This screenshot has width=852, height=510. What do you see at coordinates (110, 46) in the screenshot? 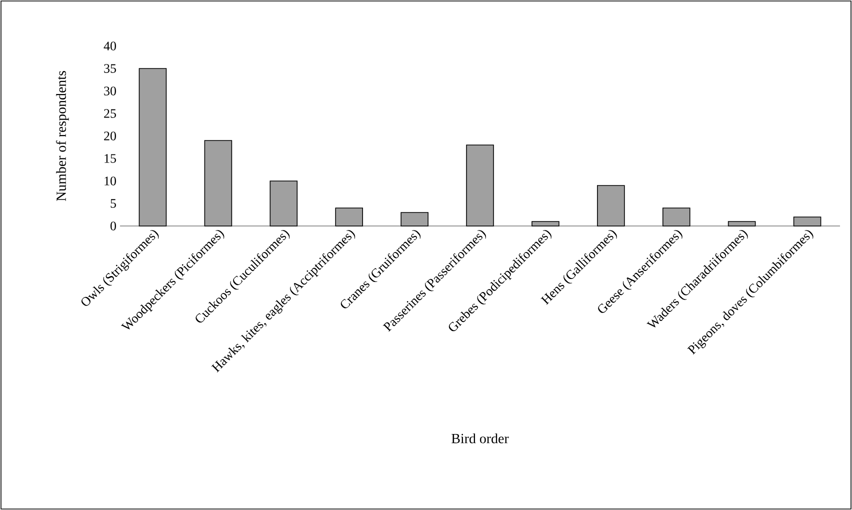
I see `y-tick-label: 40` at bounding box center [110, 46].